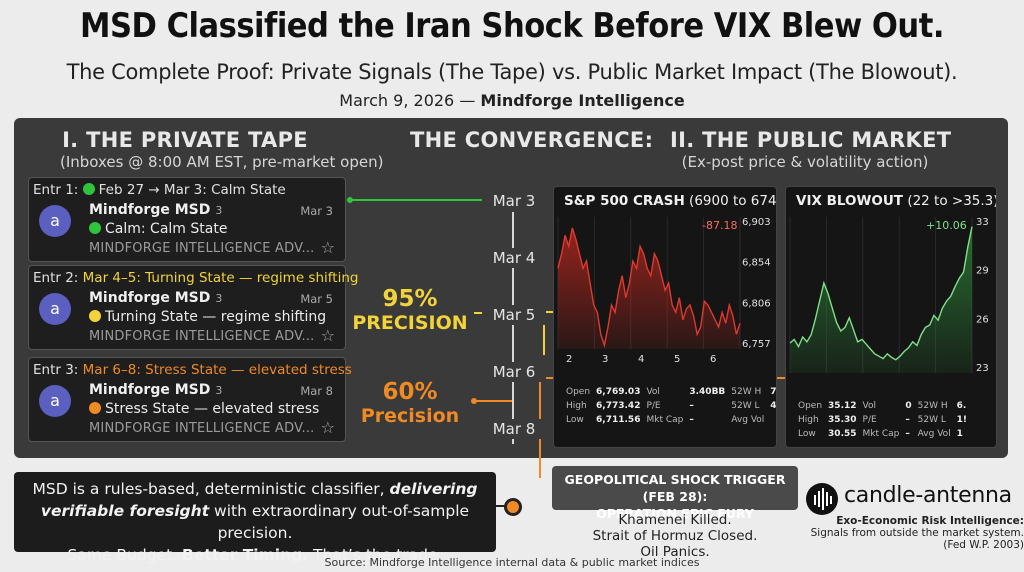 The height and width of the screenshot is (572, 1024). What do you see at coordinates (842, 406) in the screenshot?
I see `stat-value: 35.12` at bounding box center [842, 406].